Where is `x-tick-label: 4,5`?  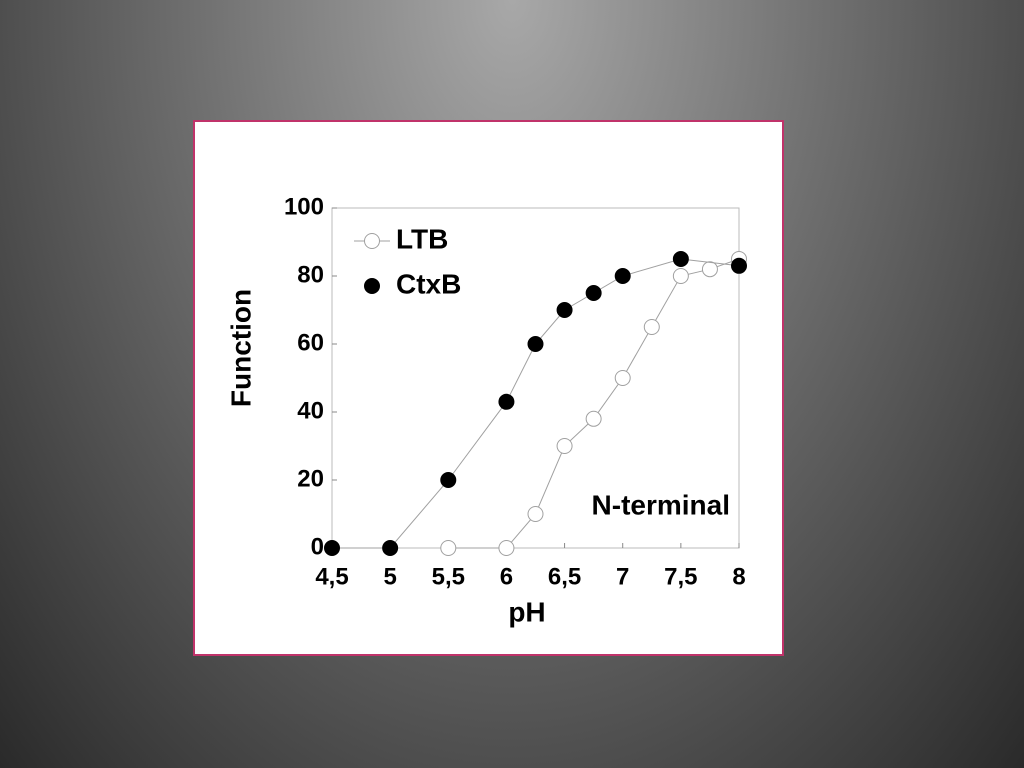 x-tick-label: 4,5 is located at coordinates (331, 576).